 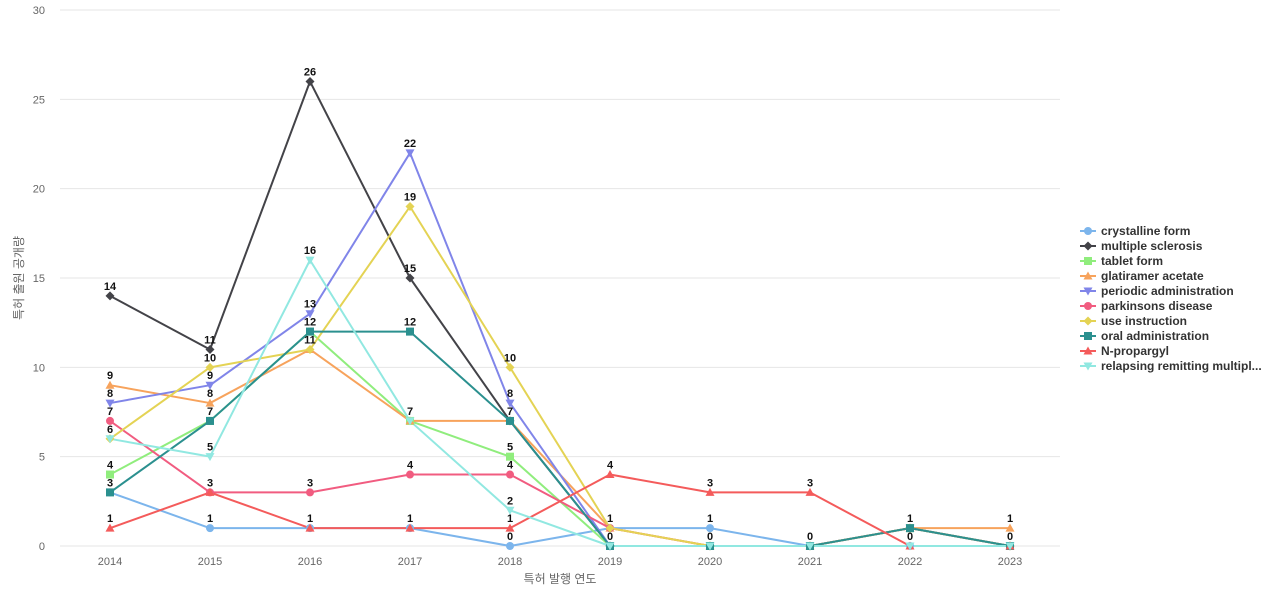 I want to click on data-label: 15, so click(x=410, y=269).